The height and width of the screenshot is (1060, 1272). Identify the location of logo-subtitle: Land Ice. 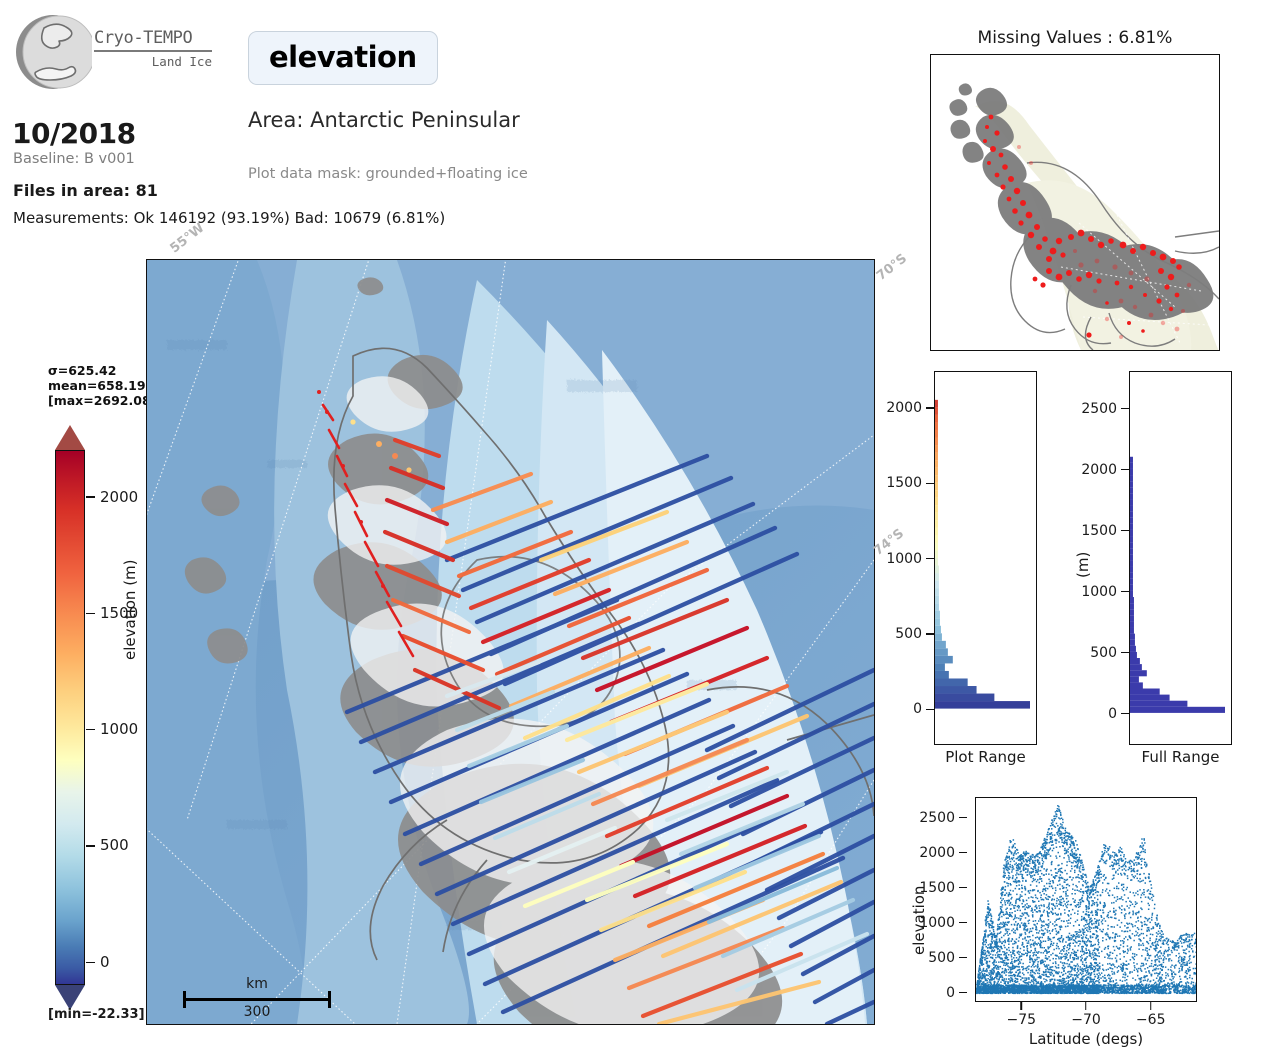
(181, 61).